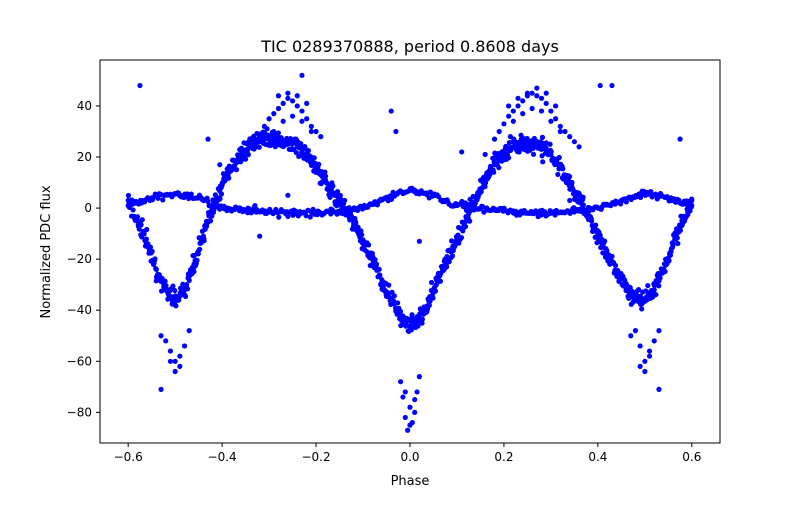 The width and height of the screenshot is (800, 505). Describe the element at coordinates (84, 106) in the screenshot. I see `y-tick-label: 40` at that location.